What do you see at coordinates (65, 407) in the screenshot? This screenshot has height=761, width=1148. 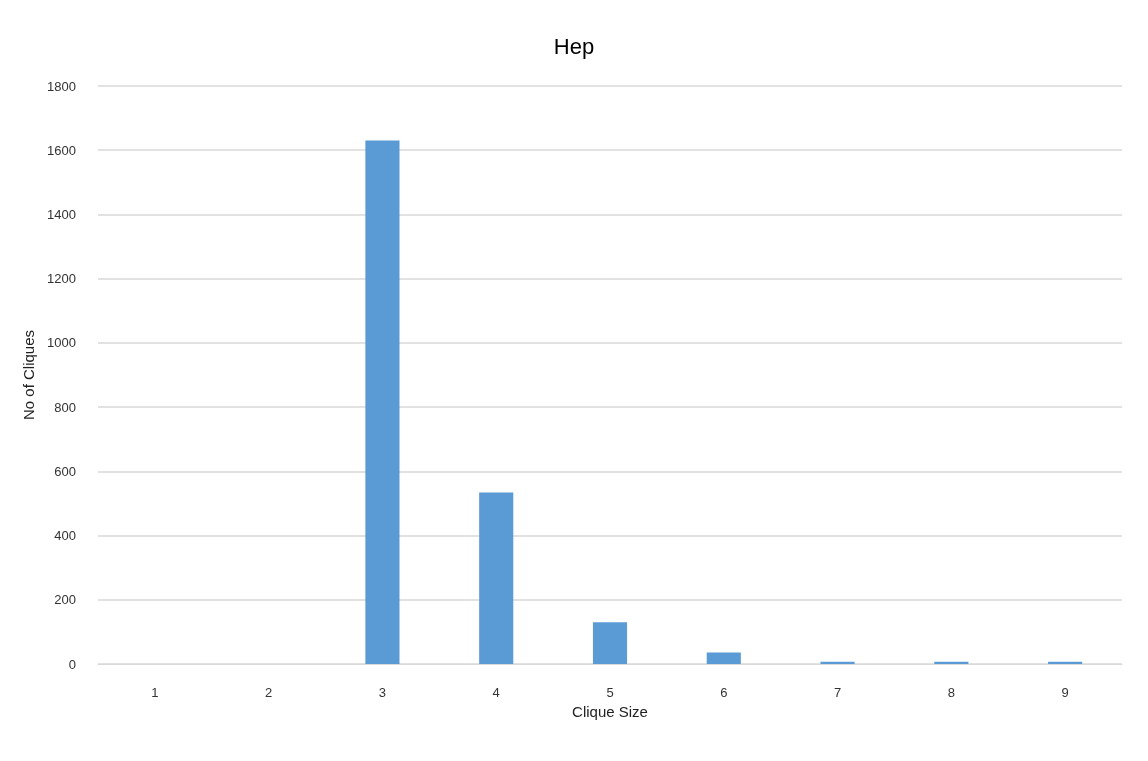 I see `y-tick-label: 800` at bounding box center [65, 407].